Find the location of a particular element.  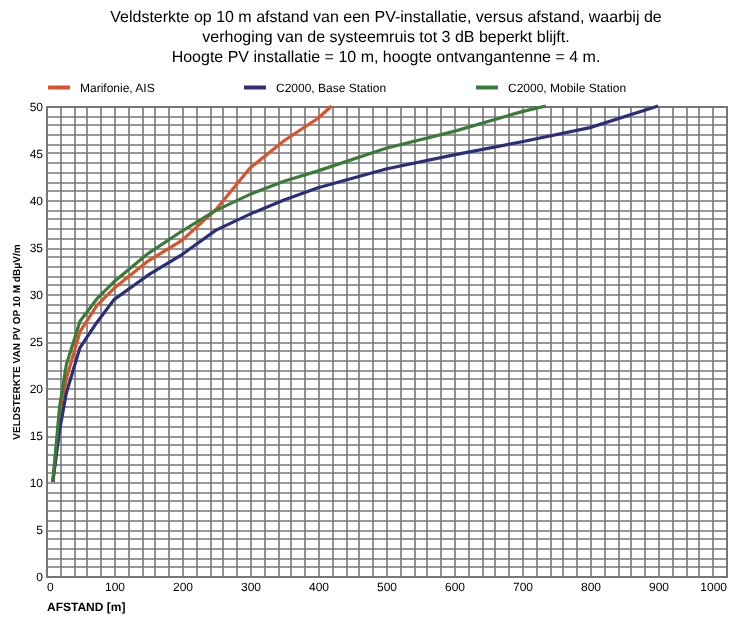

text: Hoogte PV installatie = 10 m, hoogte ontvangantenne = 4 m. is located at coordinates (386, 57).